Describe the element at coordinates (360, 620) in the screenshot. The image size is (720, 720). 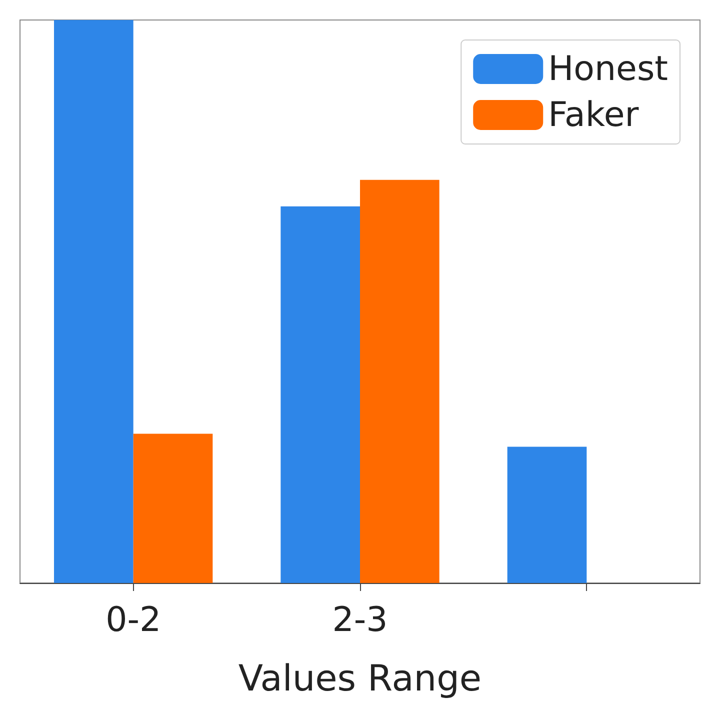
I see `x-tick-label: 2-3` at that location.